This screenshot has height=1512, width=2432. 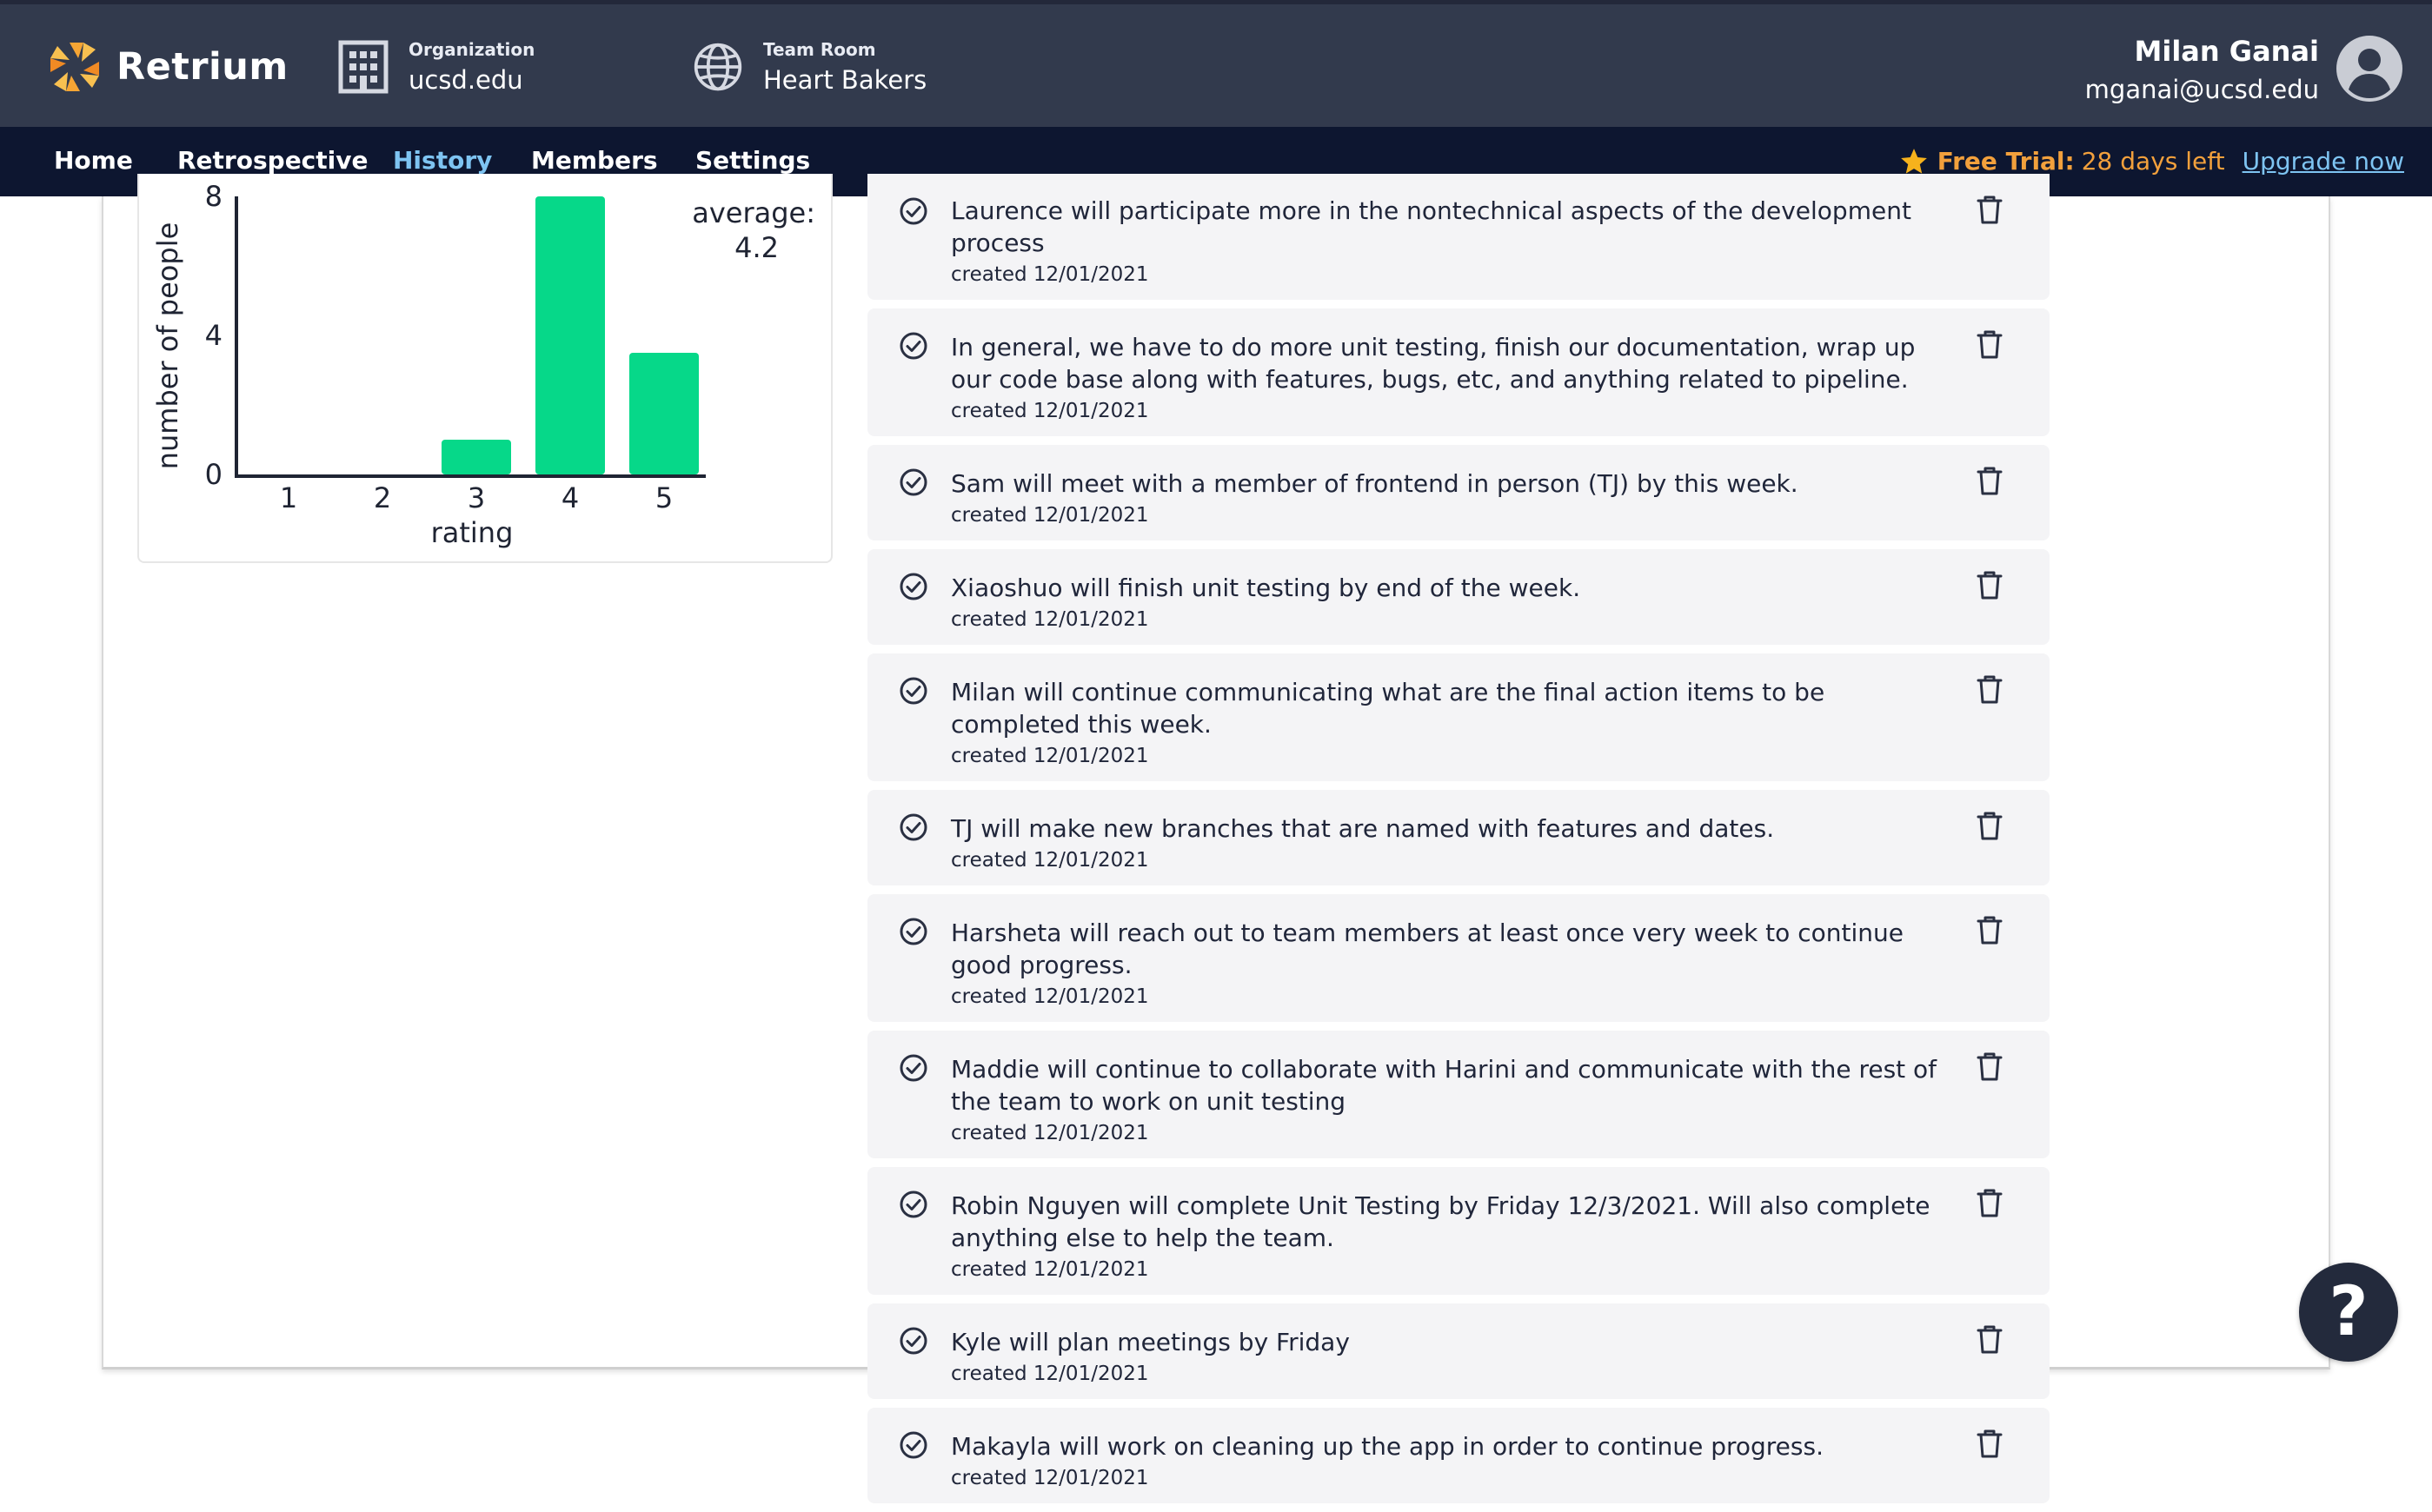 I want to click on building-icon, so click(x=363, y=67).